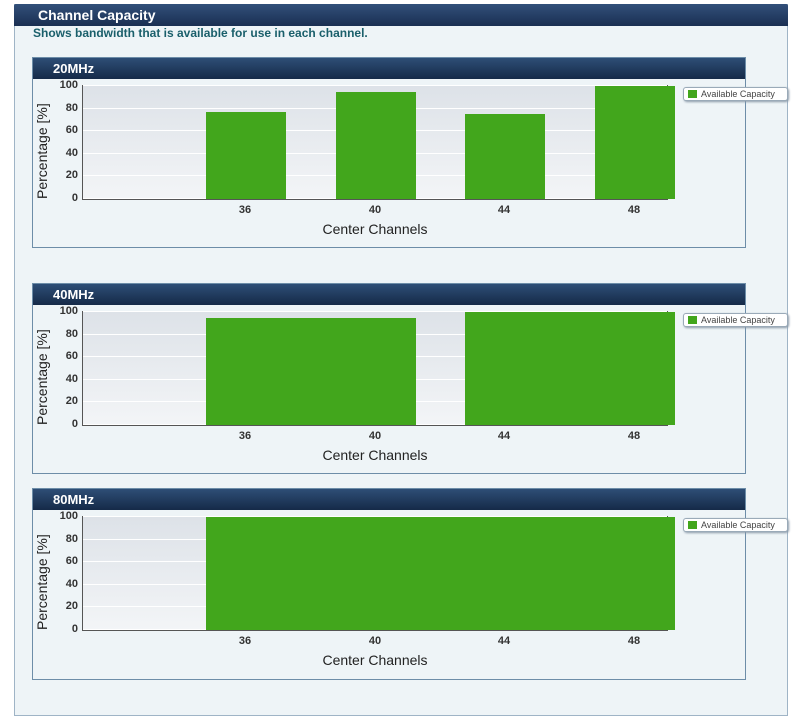  Describe the element at coordinates (389, 294) in the screenshot. I see `chart-title: 40MHz` at that location.